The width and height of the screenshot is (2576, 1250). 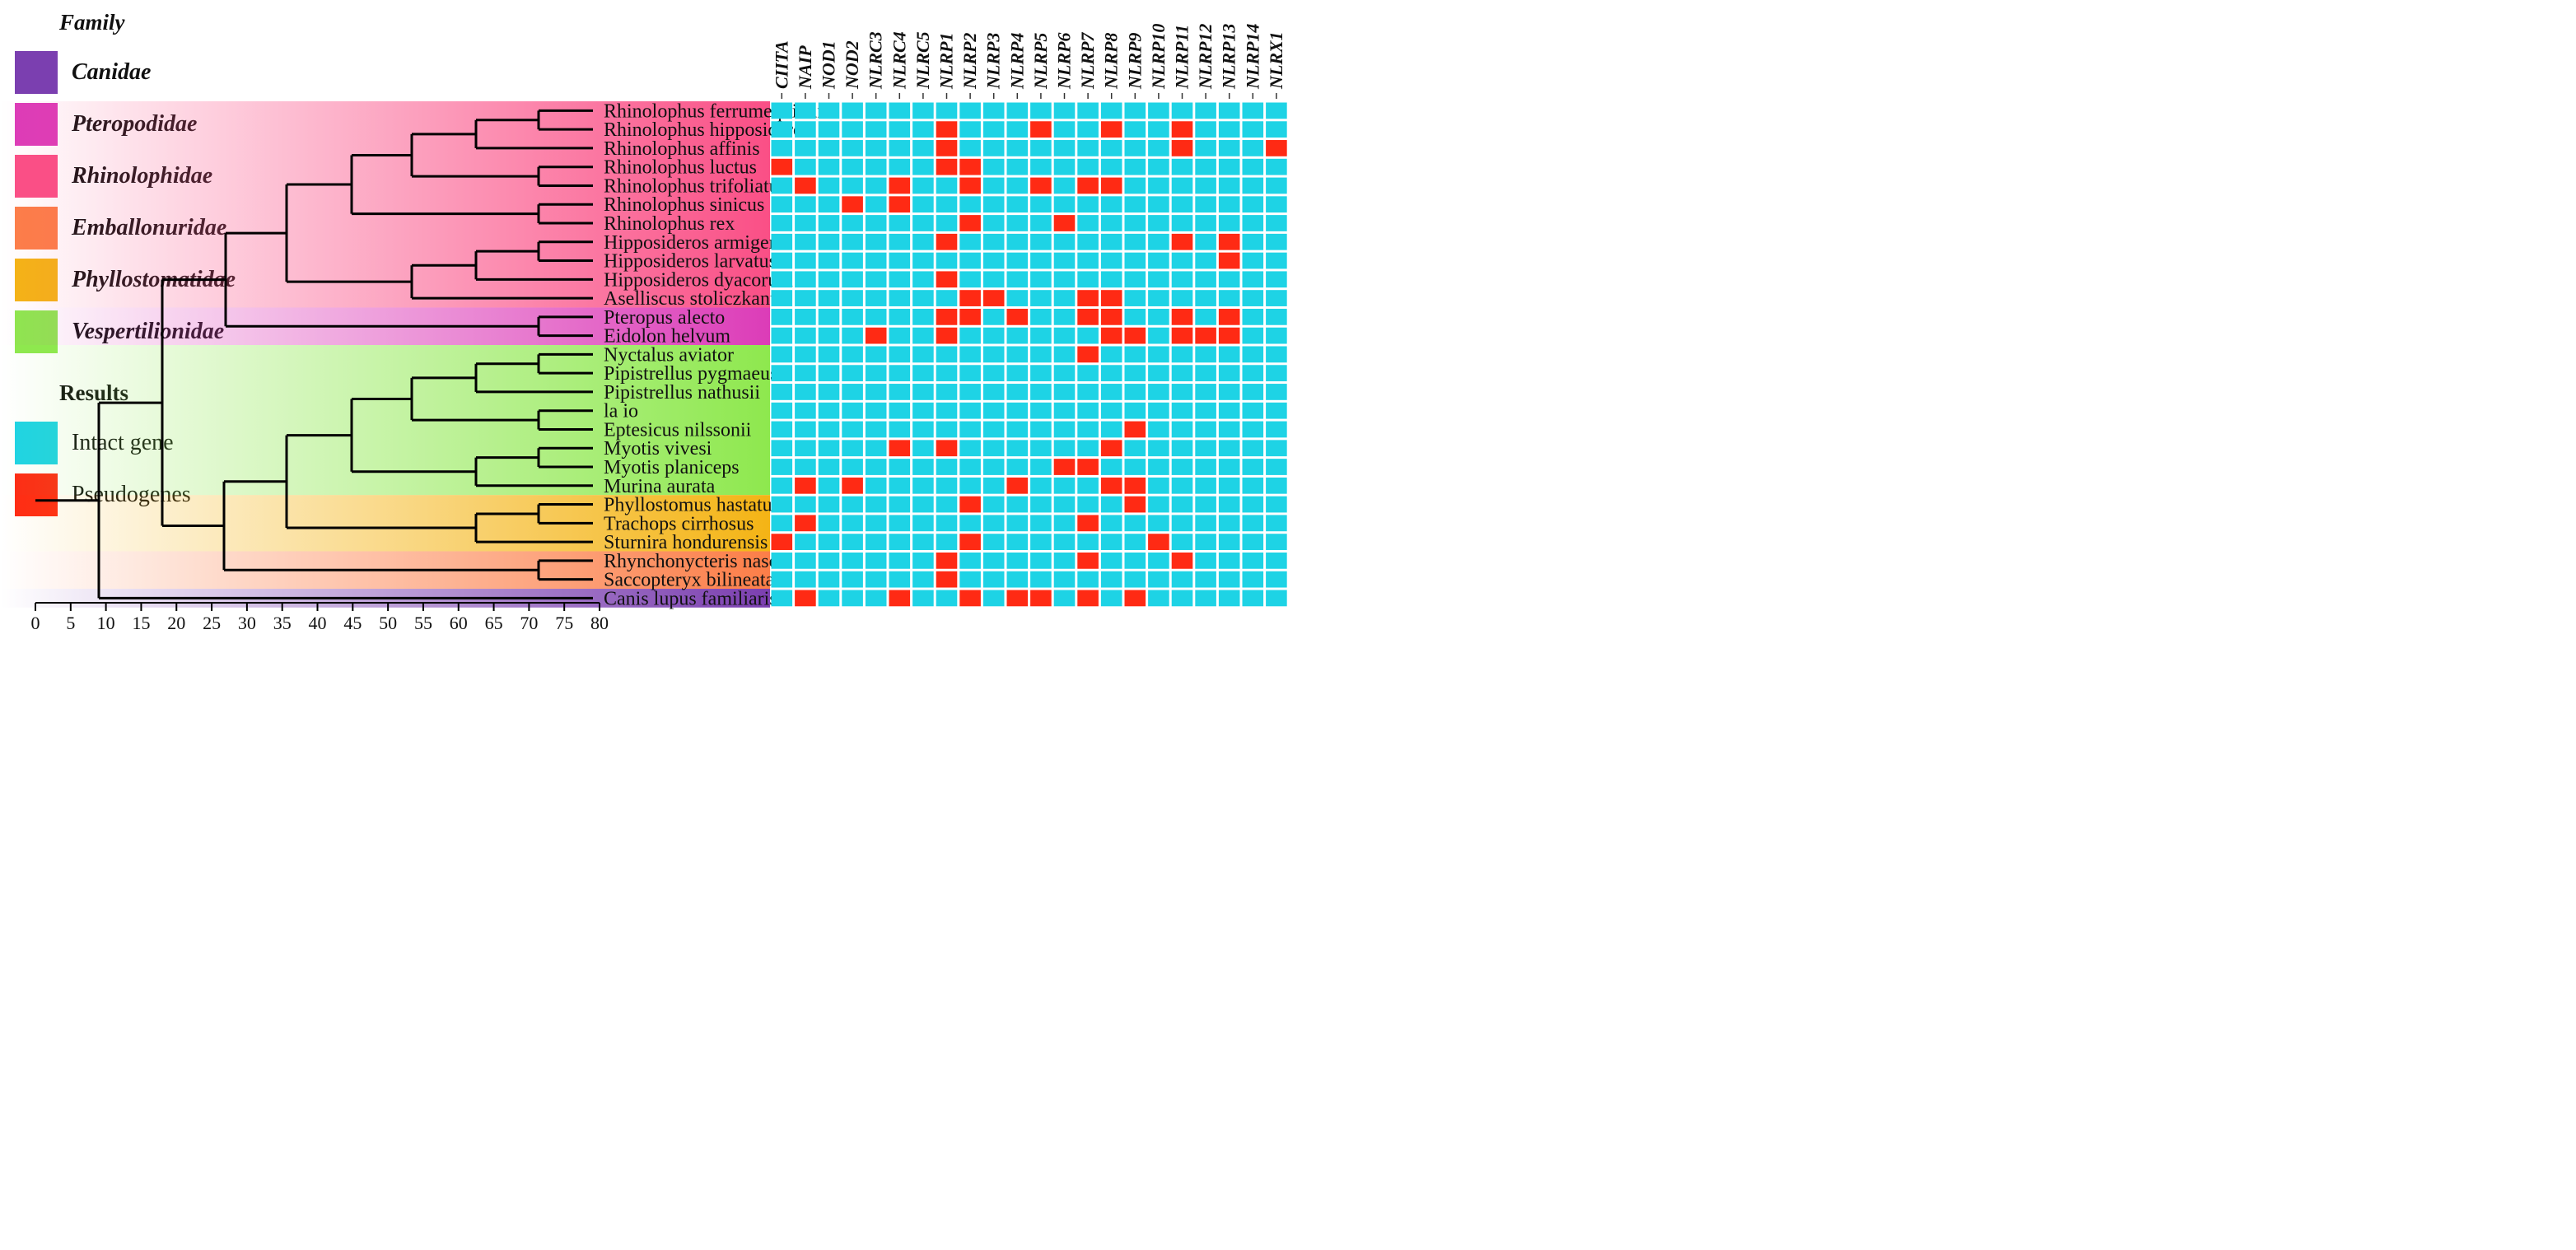 I want to click on axis-tick-label: 15, so click(x=141, y=623).